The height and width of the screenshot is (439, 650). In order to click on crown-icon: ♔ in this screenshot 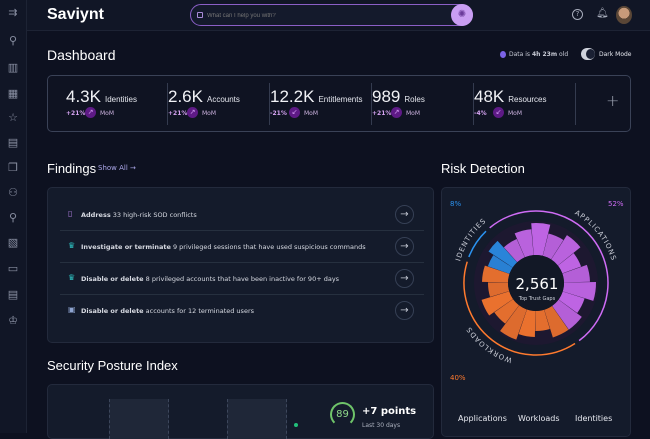, I will do `click(13, 320)`.